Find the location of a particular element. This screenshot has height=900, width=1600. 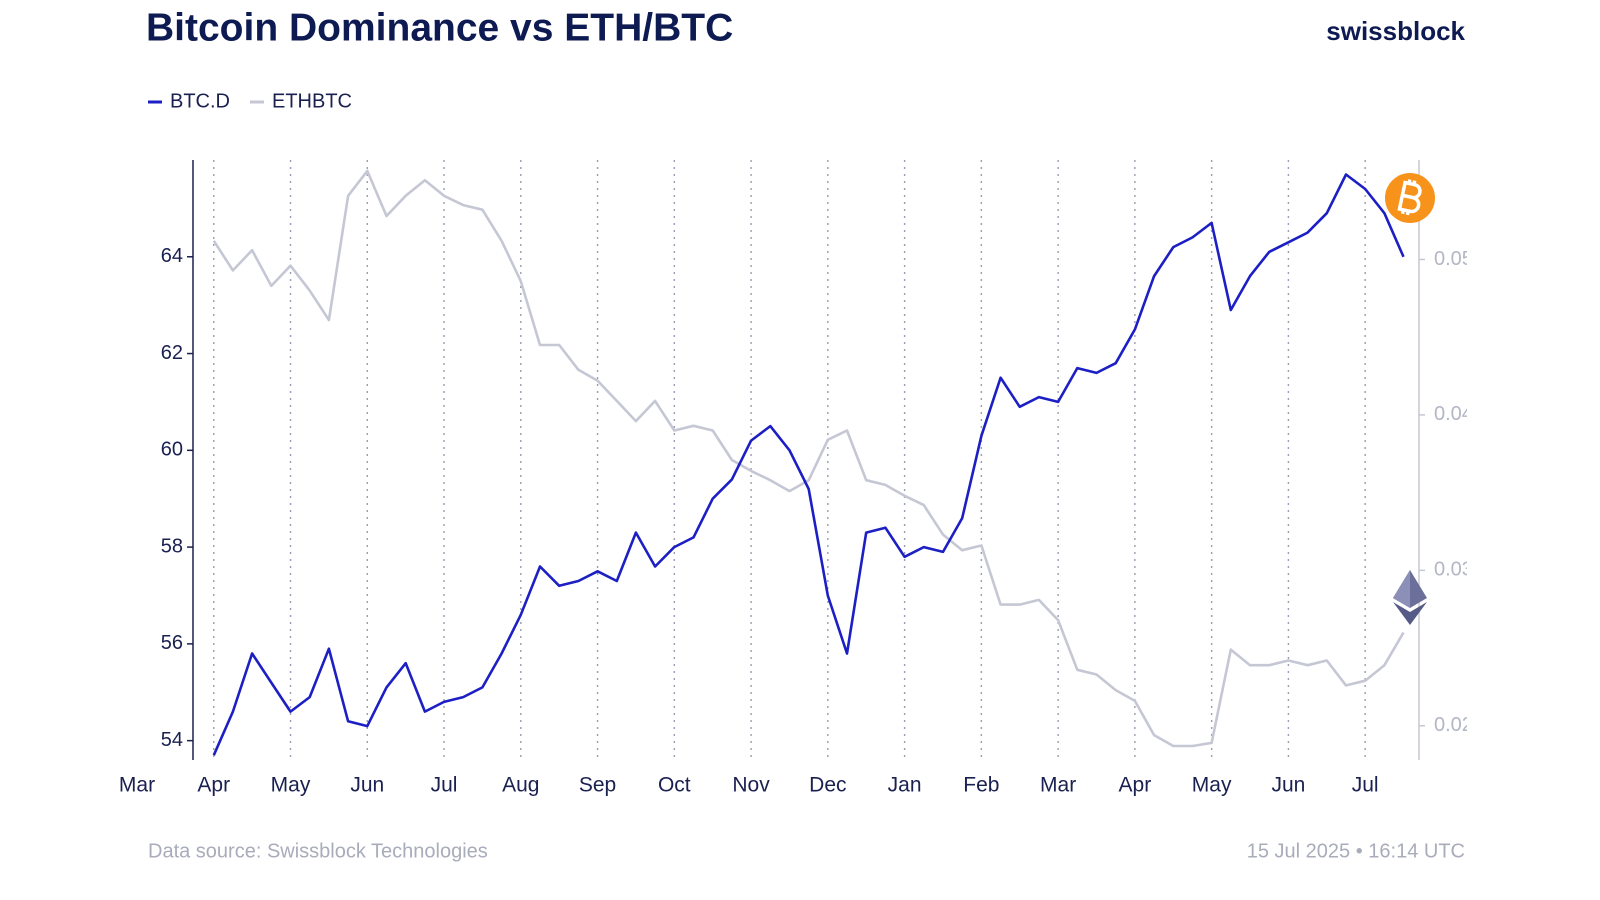

y-tick-label: 60 is located at coordinates (172, 450).